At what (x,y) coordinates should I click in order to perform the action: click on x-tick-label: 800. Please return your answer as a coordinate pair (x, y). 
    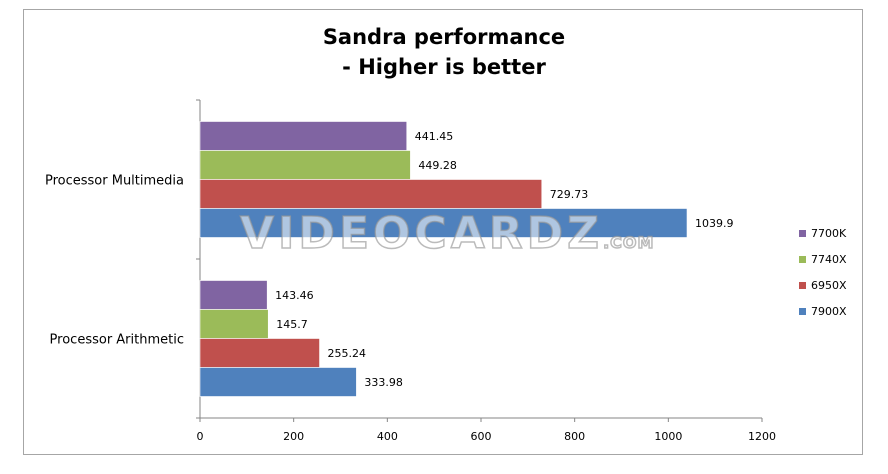
    Looking at the image, I should click on (574, 436).